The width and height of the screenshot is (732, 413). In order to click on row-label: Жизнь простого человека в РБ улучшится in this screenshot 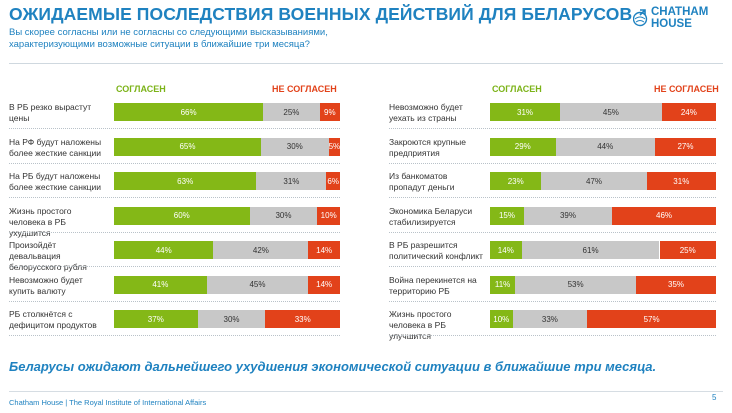, I will do `click(420, 325)`.